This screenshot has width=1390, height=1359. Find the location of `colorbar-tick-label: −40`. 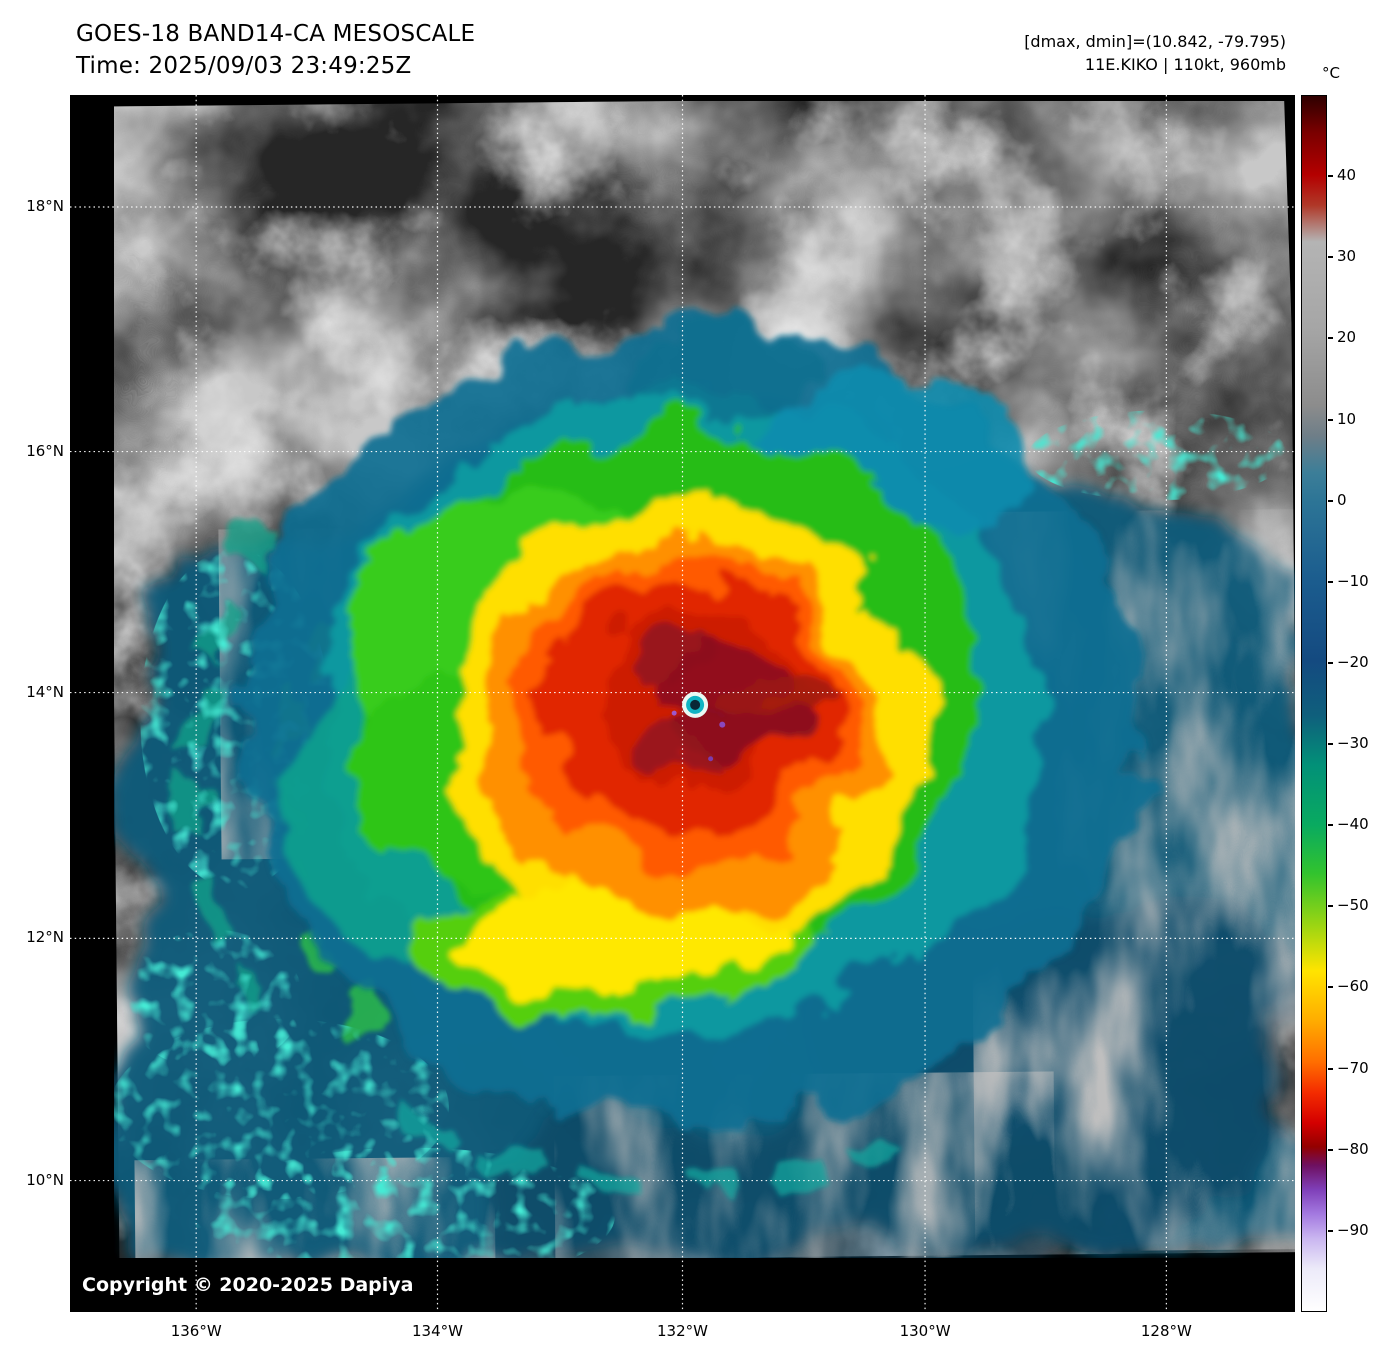

colorbar-tick-label: −40 is located at coordinates (1353, 824).